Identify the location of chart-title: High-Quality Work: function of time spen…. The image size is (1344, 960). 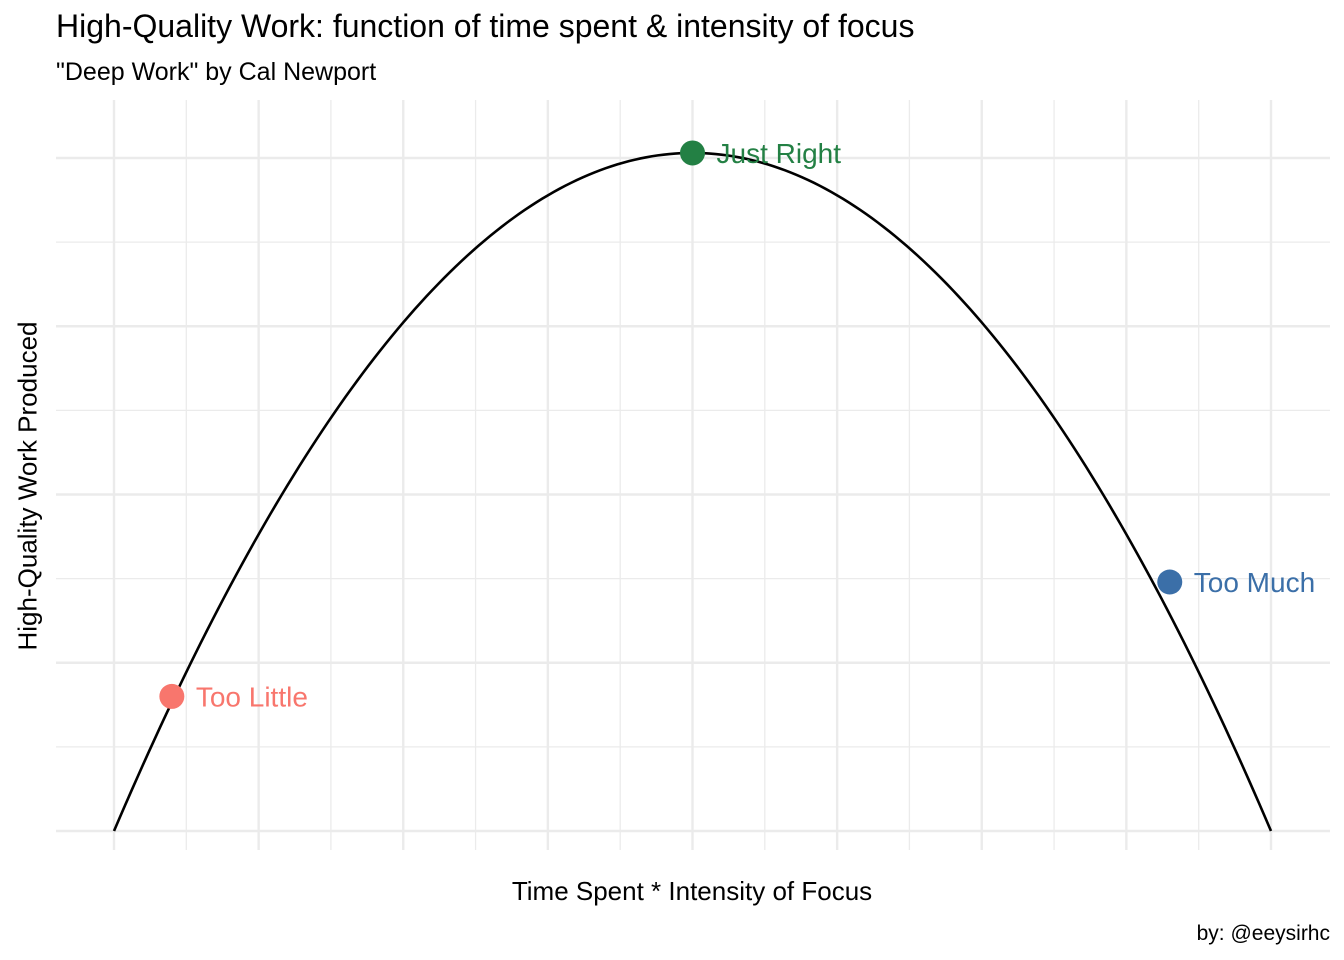
(485, 26).